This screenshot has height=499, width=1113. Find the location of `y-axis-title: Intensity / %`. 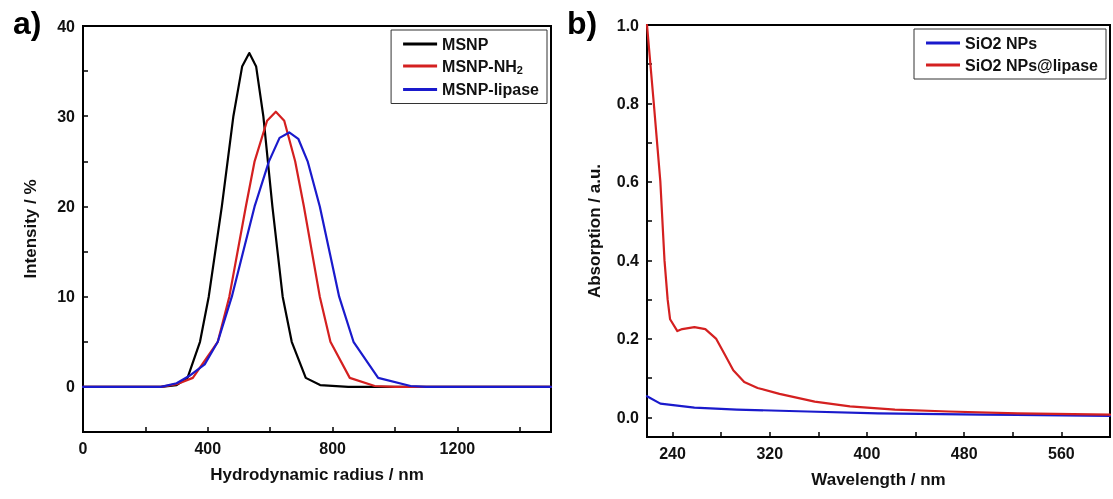

y-axis-title: Intensity / % is located at coordinates (30, 229).